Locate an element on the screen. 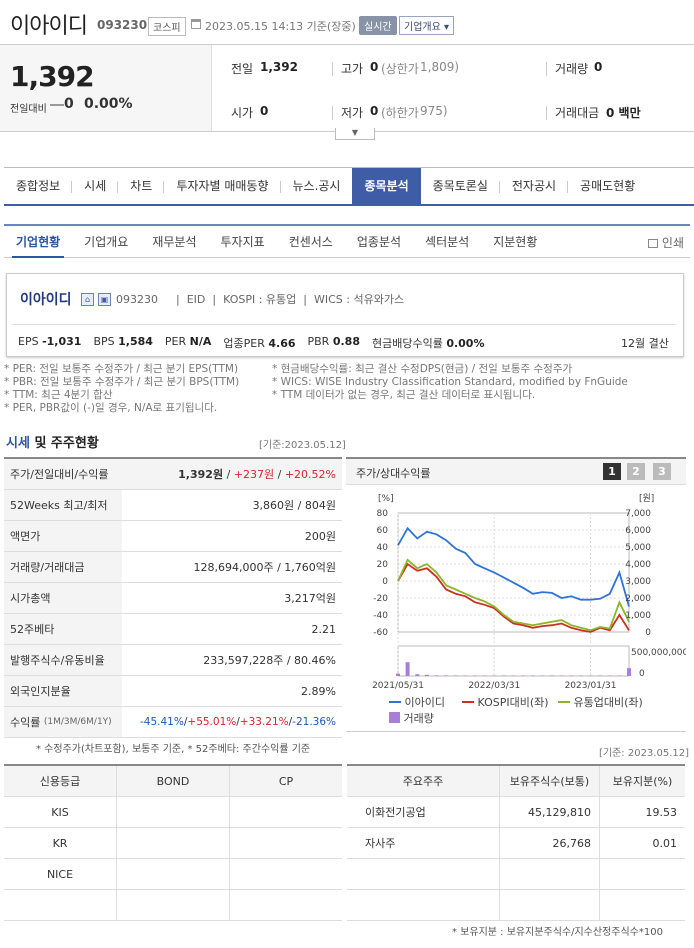 Image resolution: width=694 pixels, height=948 pixels. y-tick-label-right: 4,000 is located at coordinates (638, 565).